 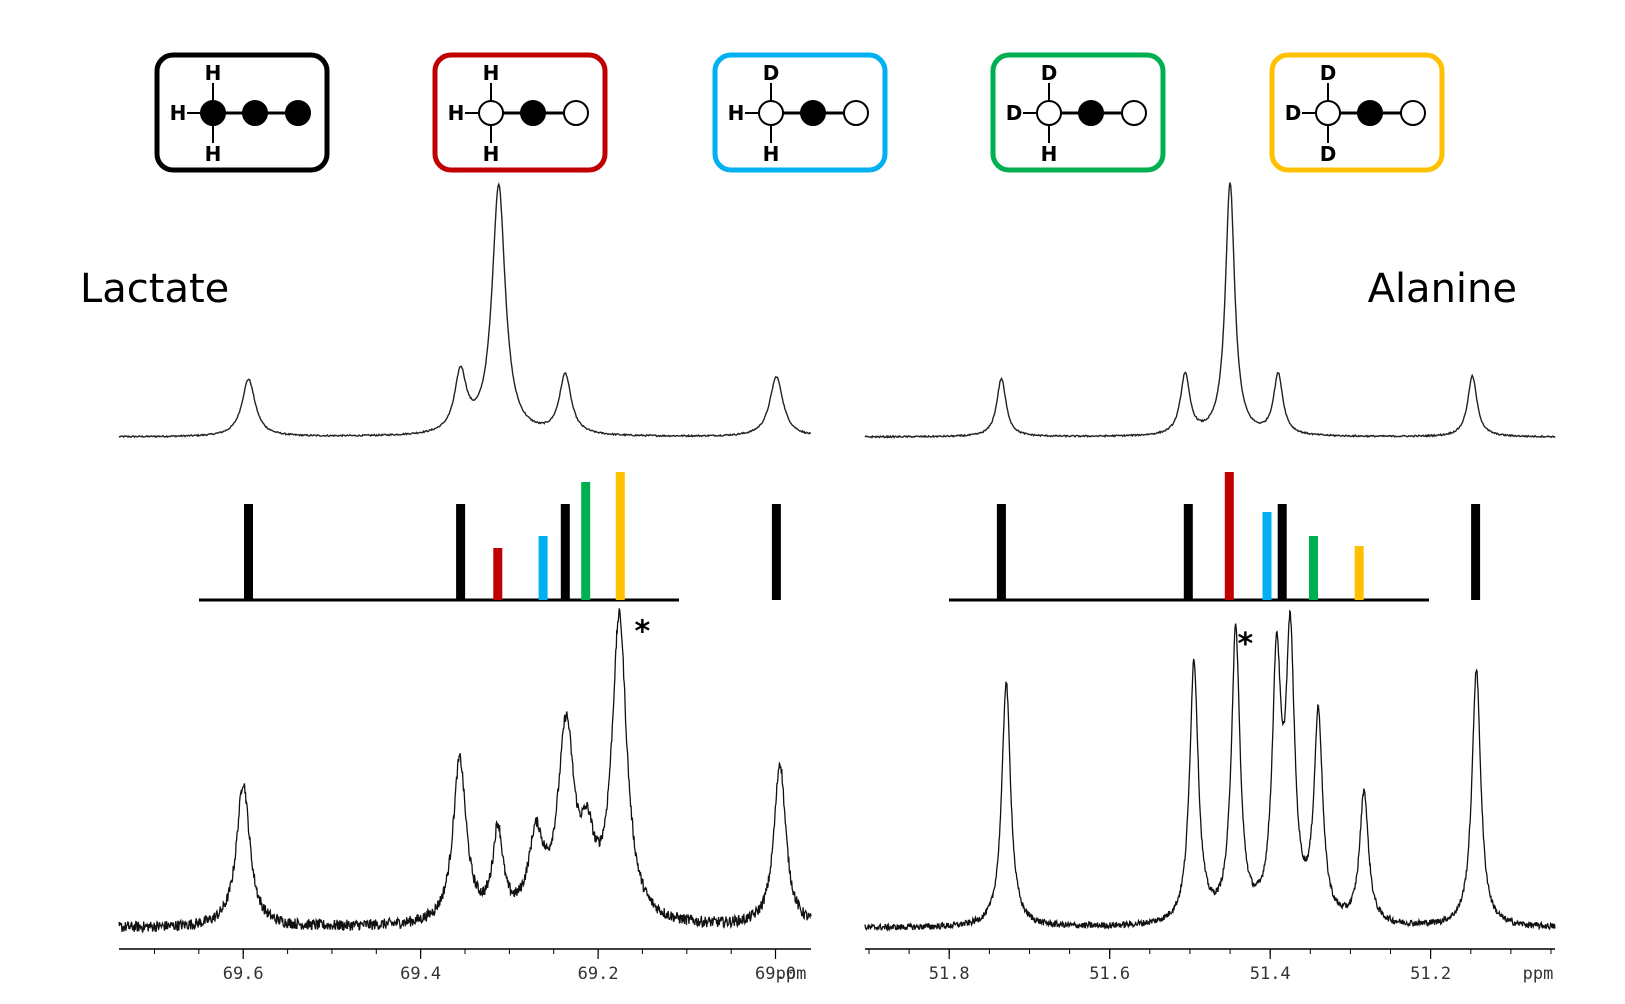 What do you see at coordinates (1109, 974) in the screenshot?
I see `x-tick-label: 51.6` at bounding box center [1109, 974].